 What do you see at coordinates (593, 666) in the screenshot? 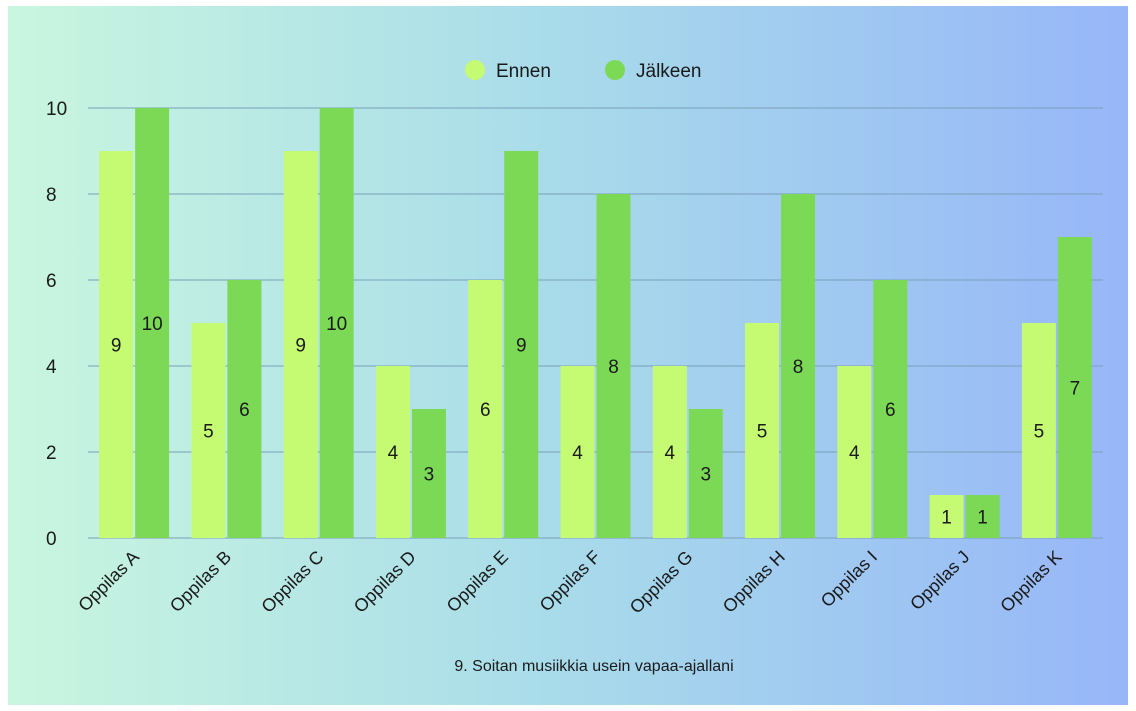
I see `chart-title: 9. Soitan musiikkia usein vapaa-ajallani` at bounding box center [593, 666].